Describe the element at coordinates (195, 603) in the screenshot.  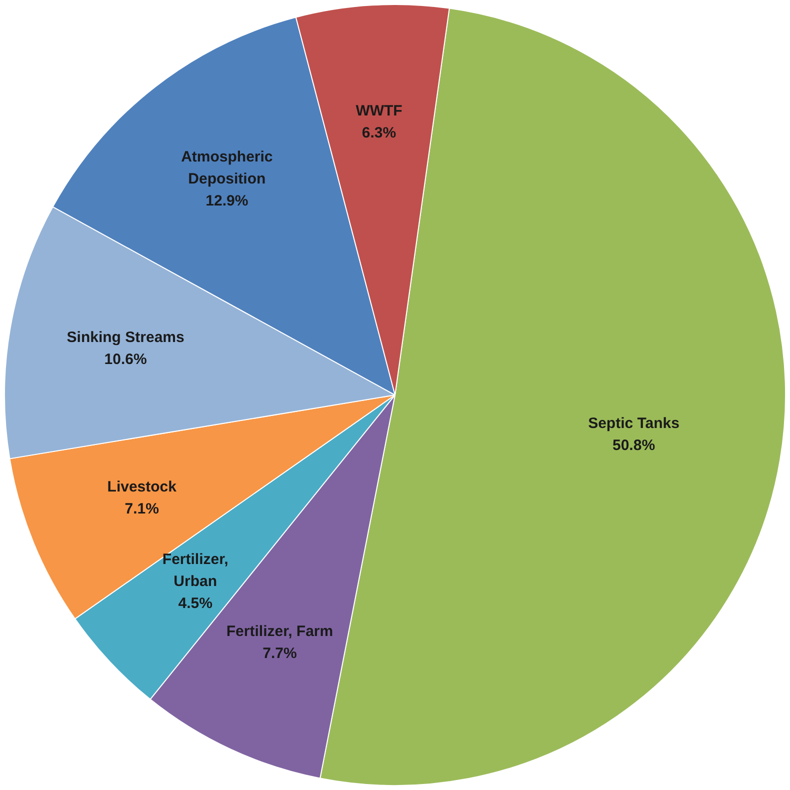
I see `data-label: 4.5%` at that location.